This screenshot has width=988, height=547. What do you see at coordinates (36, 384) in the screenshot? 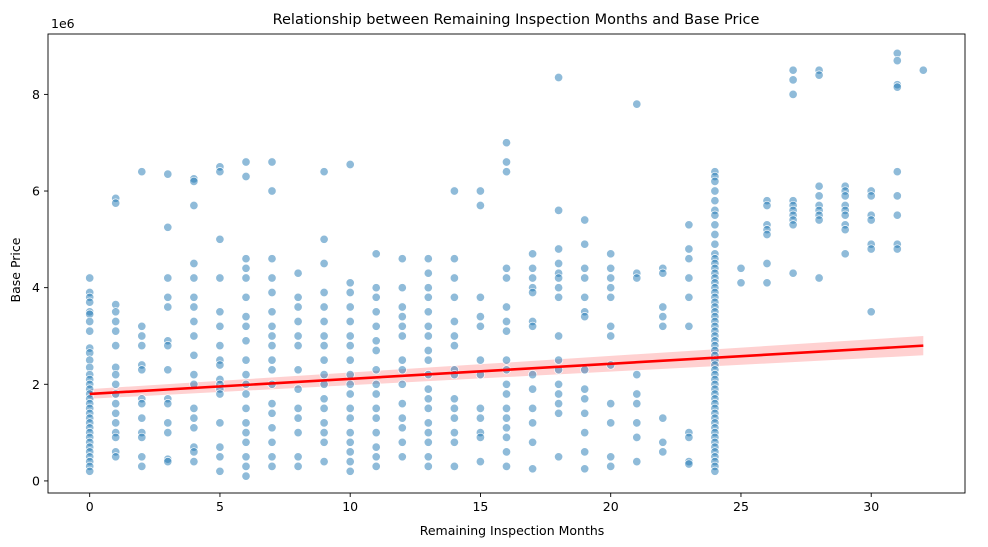
I see `y-tick-label: 2` at bounding box center [36, 384].